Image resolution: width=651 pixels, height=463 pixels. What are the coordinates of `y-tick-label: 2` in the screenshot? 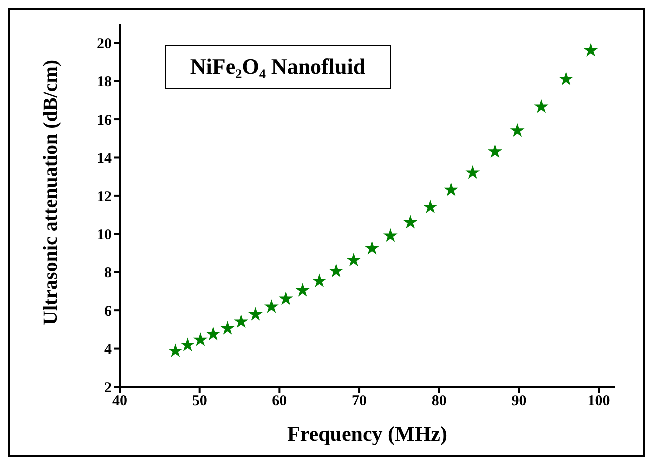 It's located at (108, 388).